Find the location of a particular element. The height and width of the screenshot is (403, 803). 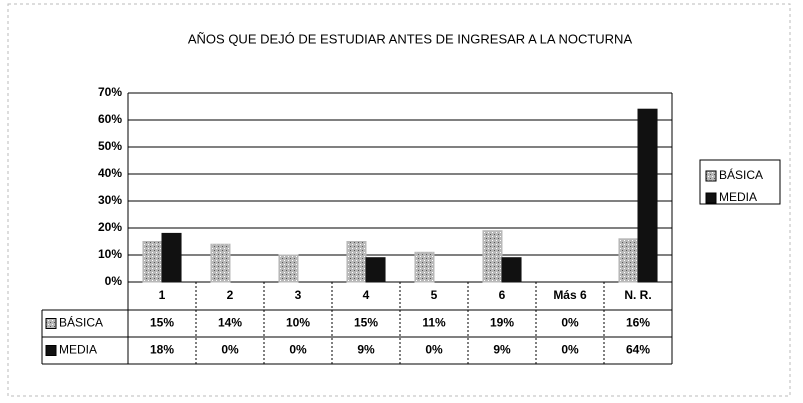

y-tick-label: 60% is located at coordinates (110, 119).